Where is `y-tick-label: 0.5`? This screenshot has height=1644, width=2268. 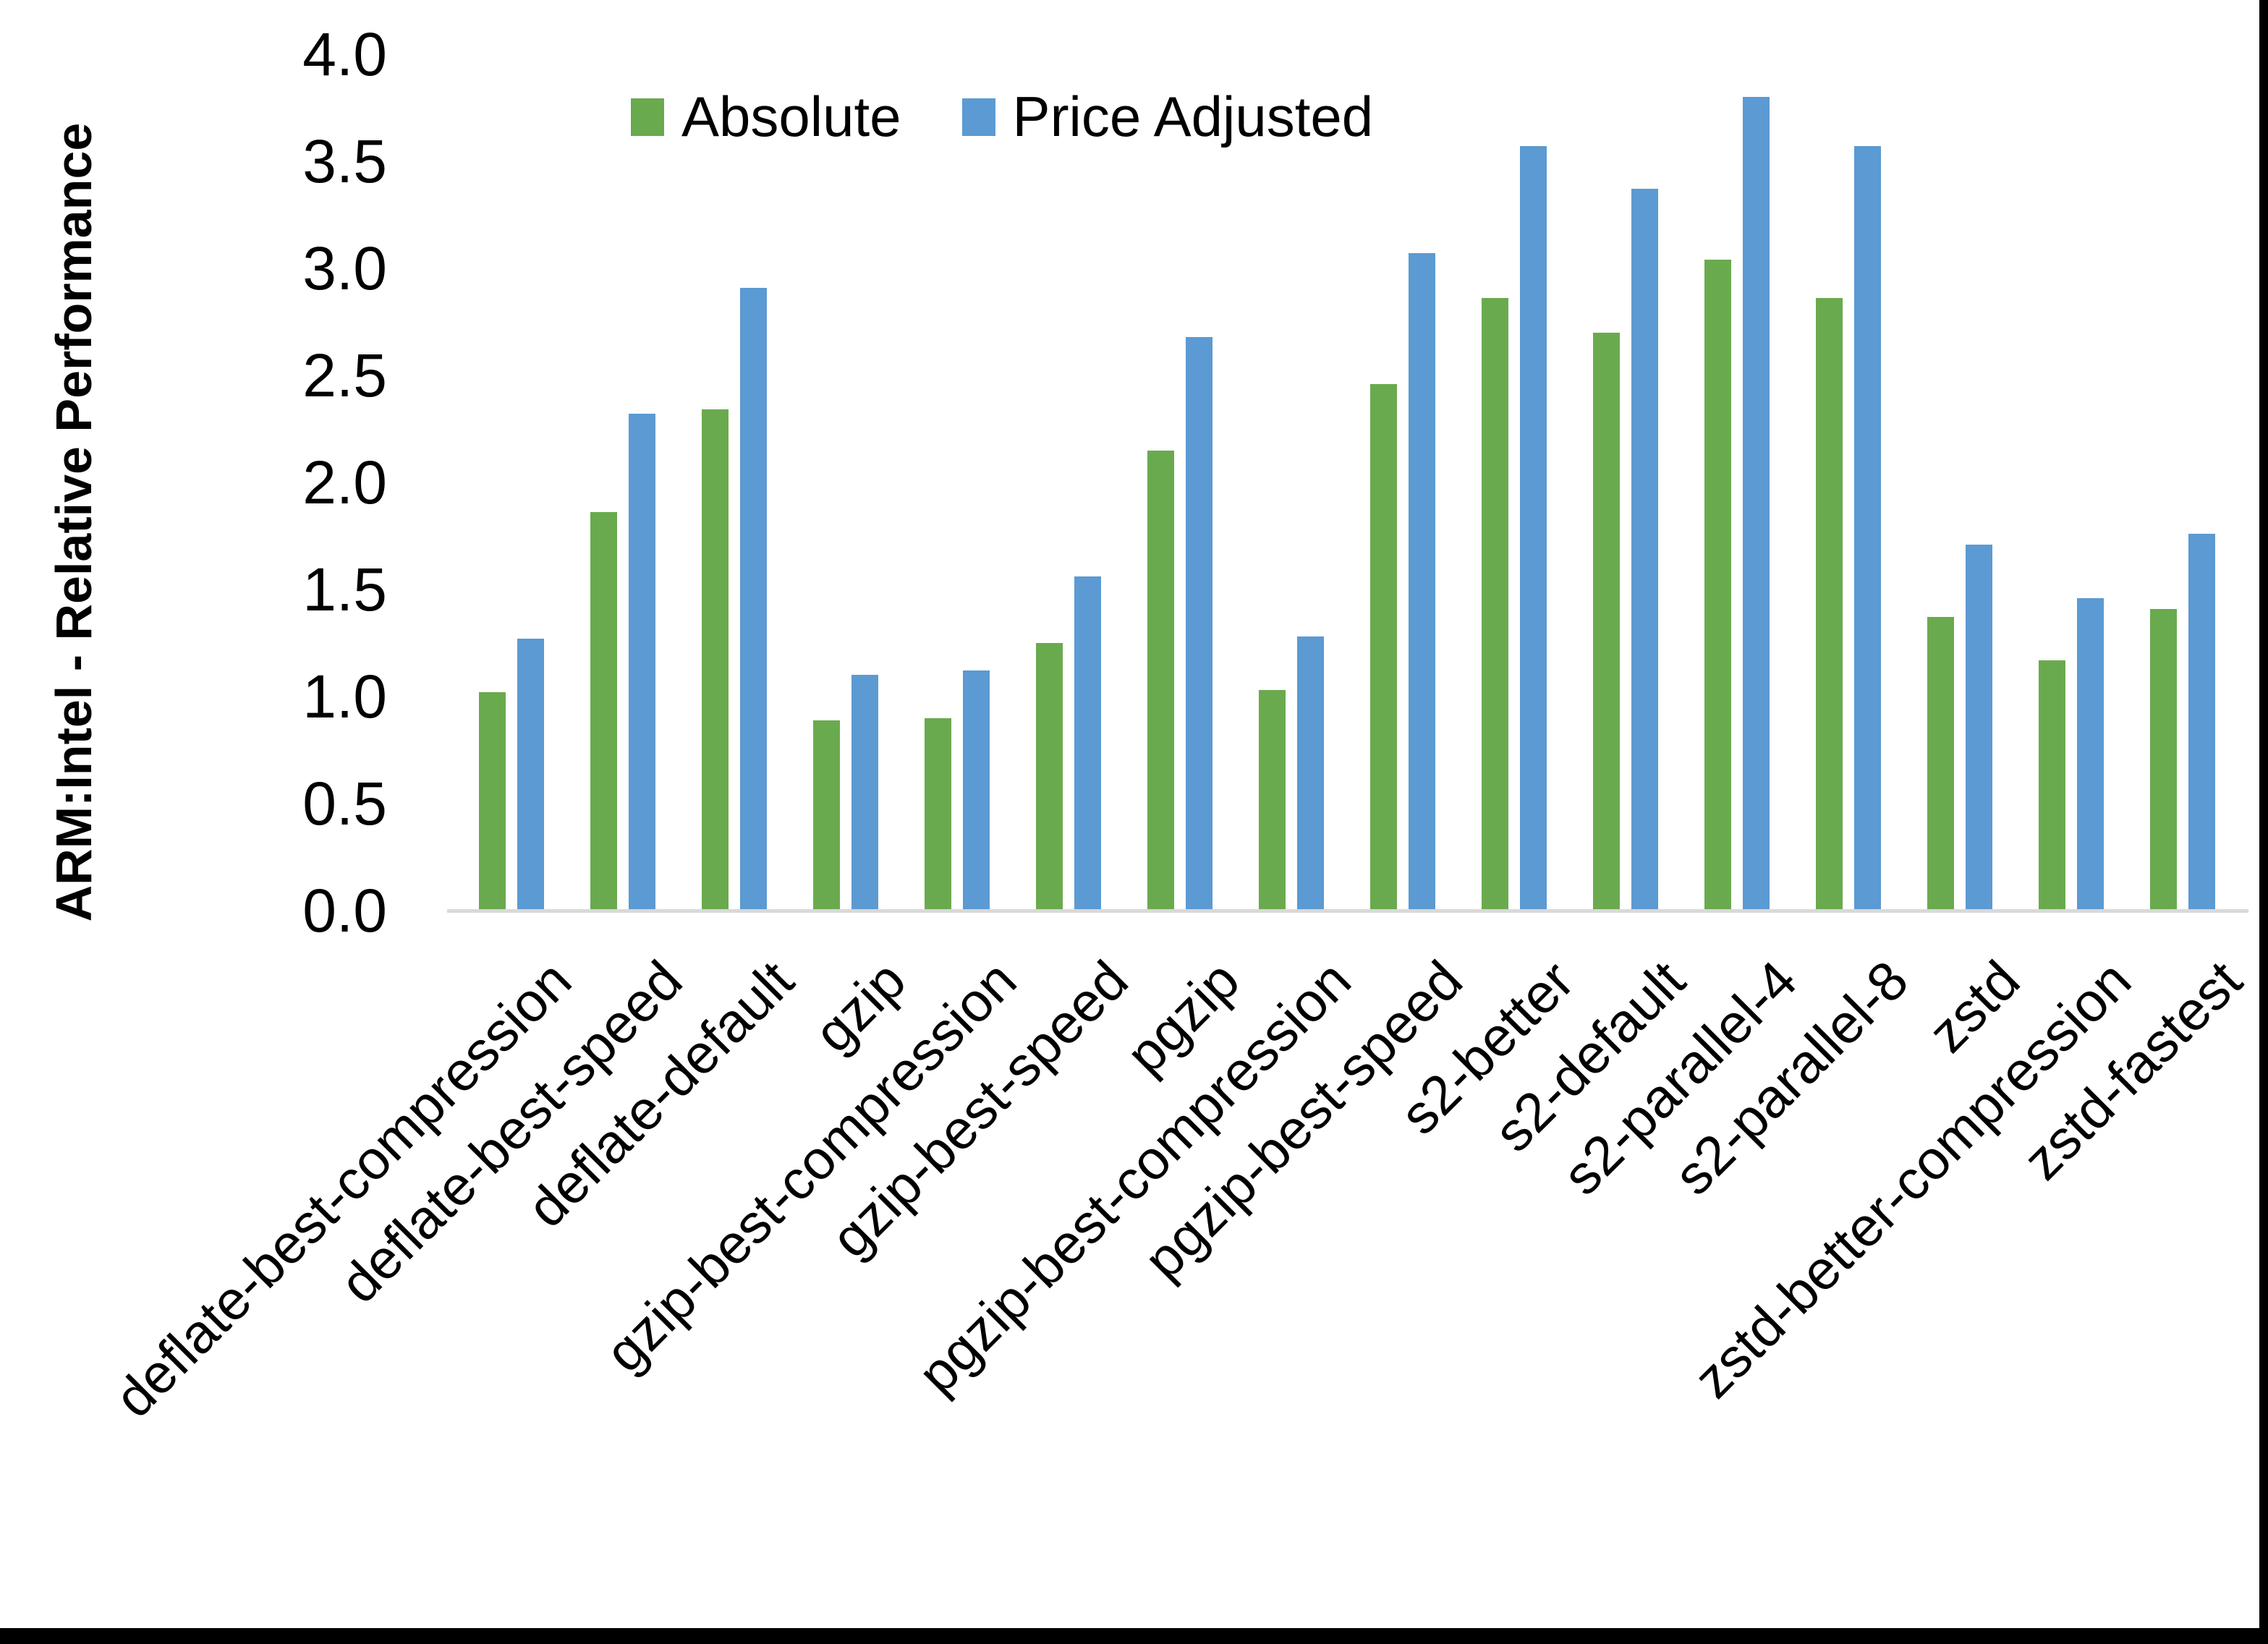 y-tick-label: 0.5 is located at coordinates (344, 804).